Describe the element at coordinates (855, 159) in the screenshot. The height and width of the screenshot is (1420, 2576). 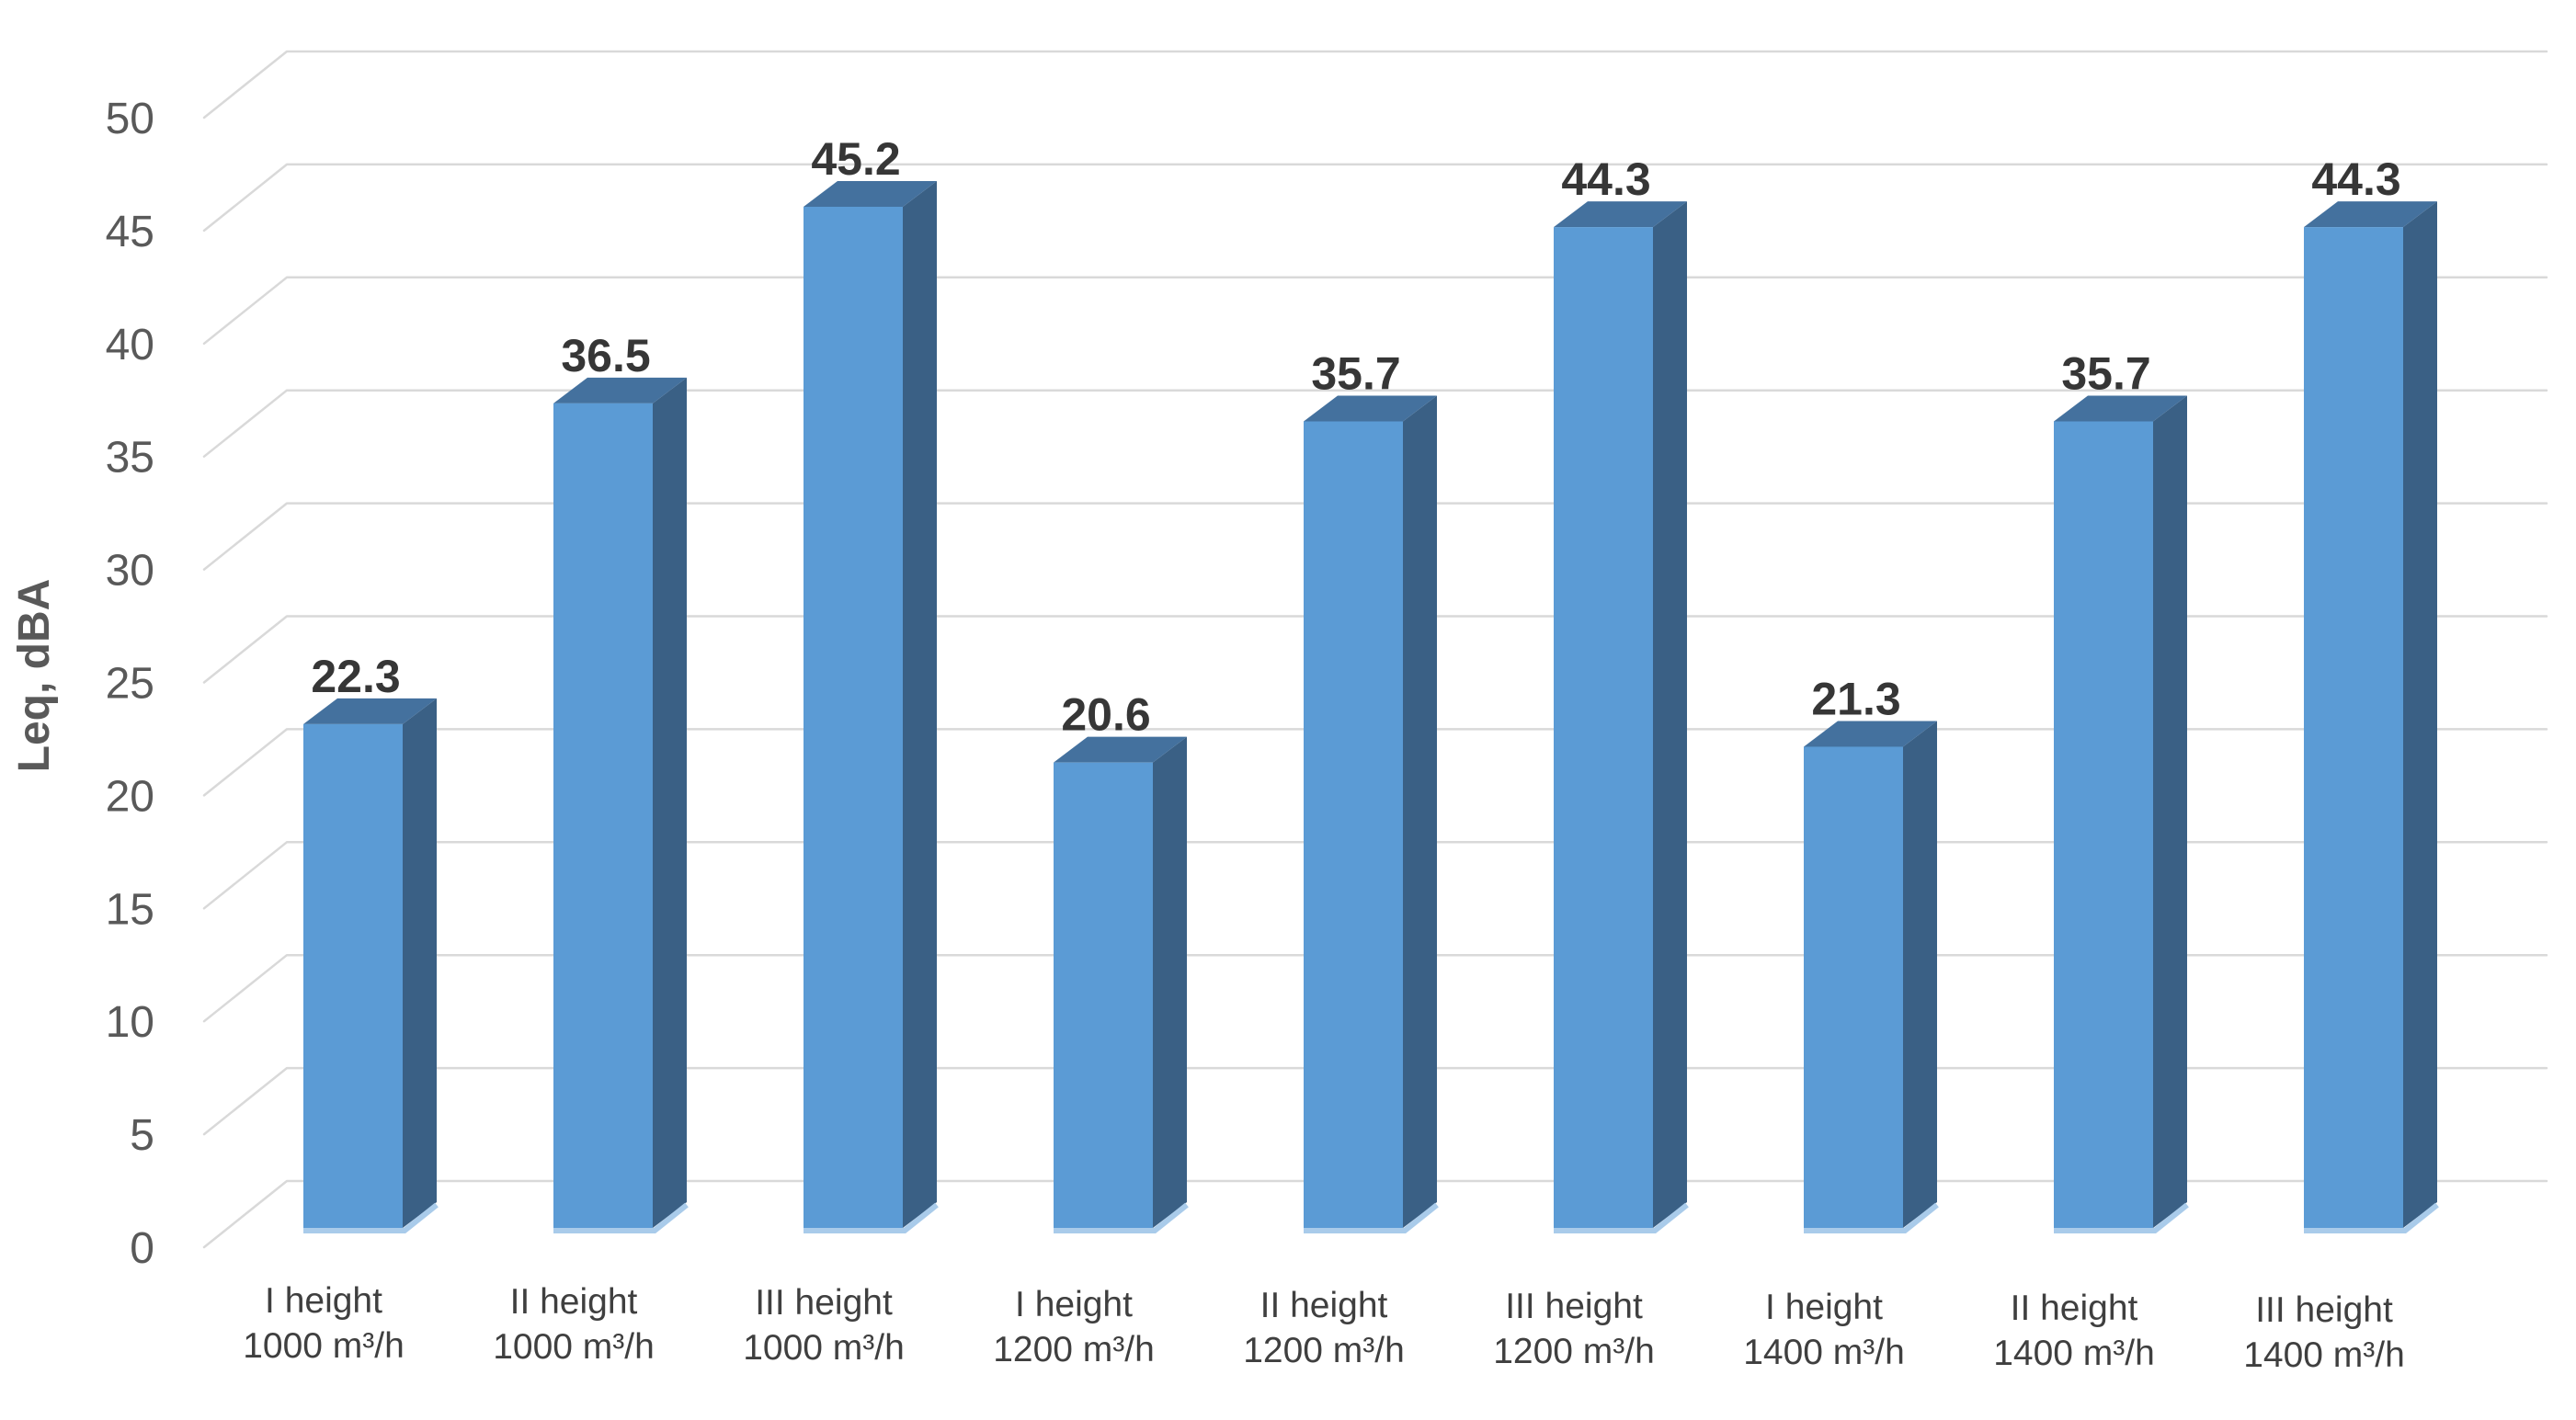
I see `bar-value-label: 45.2` at that location.